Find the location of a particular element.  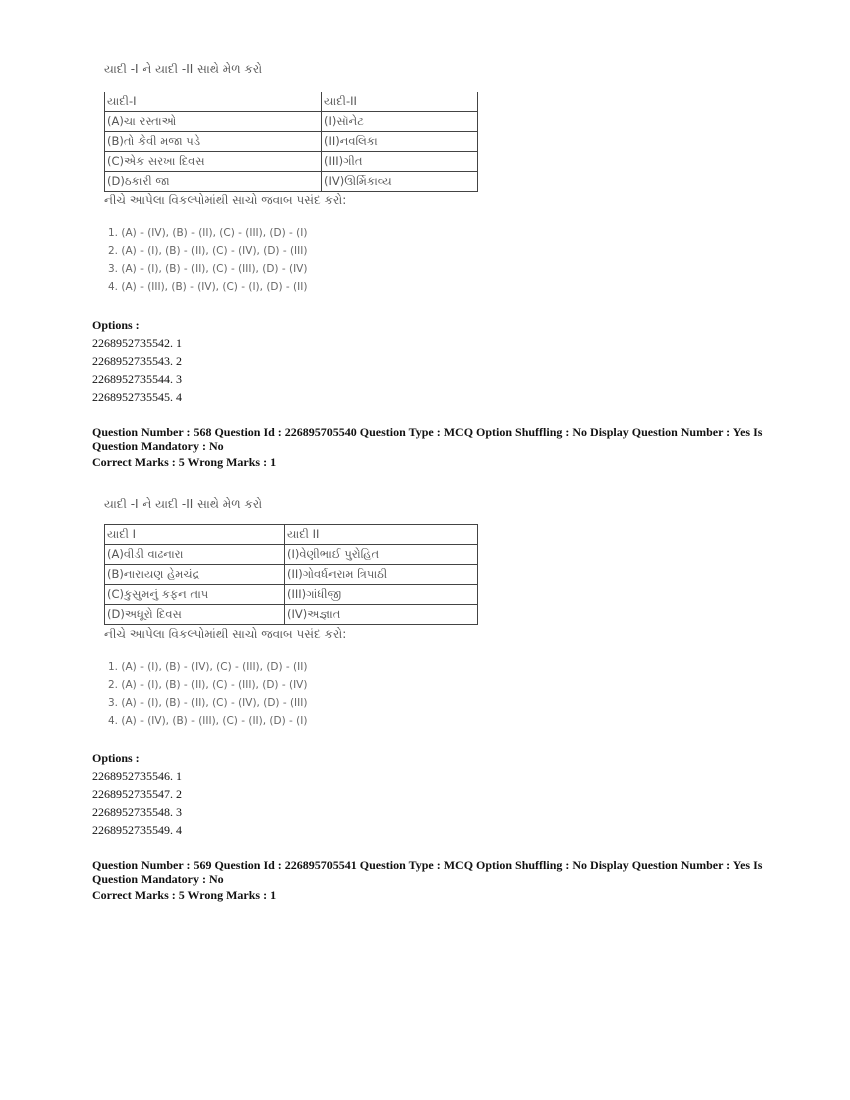

option-item: 2268952735549. 4 is located at coordinates (137, 830).